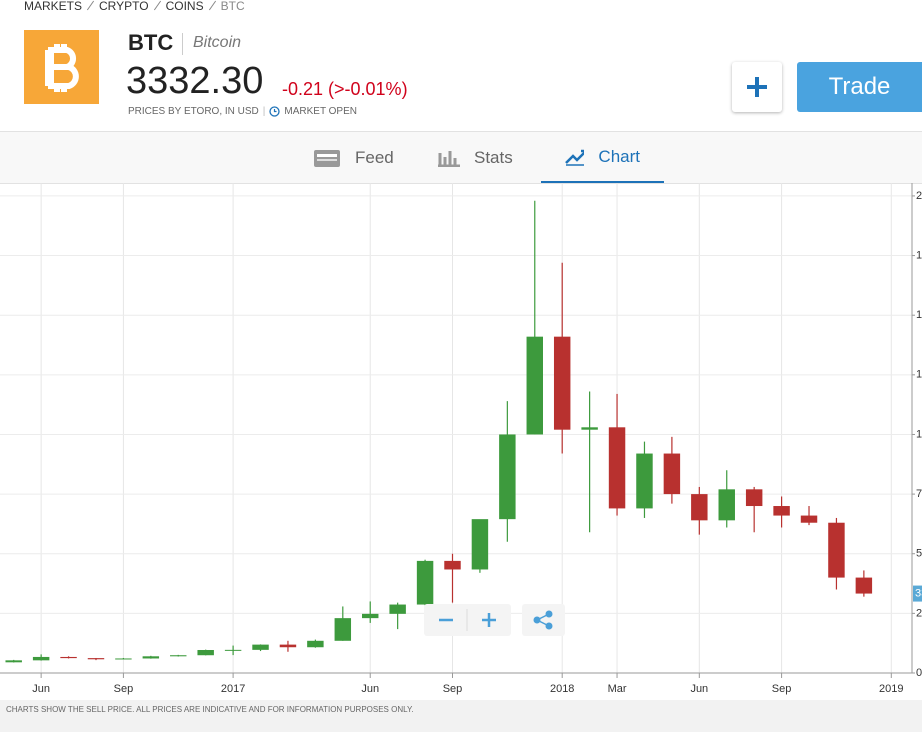 This screenshot has width=922, height=732. I want to click on zoom-in, so click(489, 620).